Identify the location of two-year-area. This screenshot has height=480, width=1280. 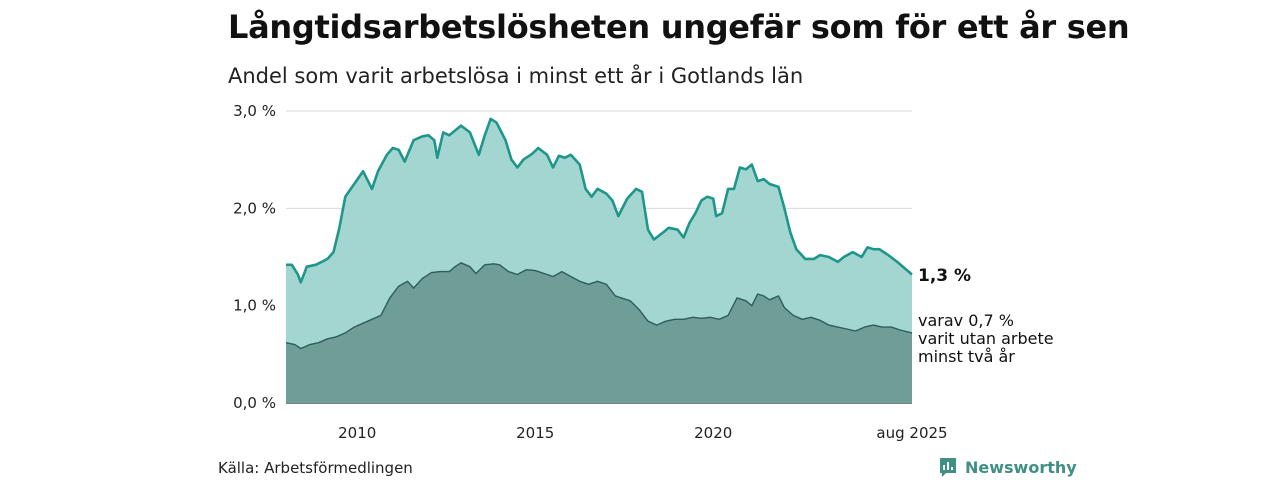
(599, 332).